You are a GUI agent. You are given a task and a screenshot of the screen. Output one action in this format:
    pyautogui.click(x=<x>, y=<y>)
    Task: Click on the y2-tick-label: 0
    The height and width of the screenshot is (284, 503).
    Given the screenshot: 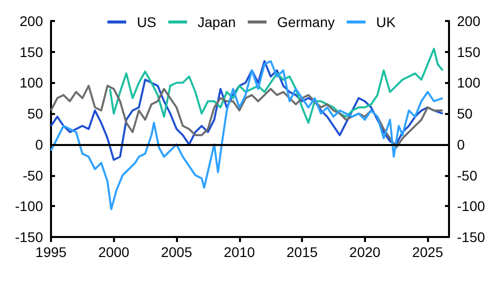 What is the action you would take?
    pyautogui.click(x=461, y=144)
    